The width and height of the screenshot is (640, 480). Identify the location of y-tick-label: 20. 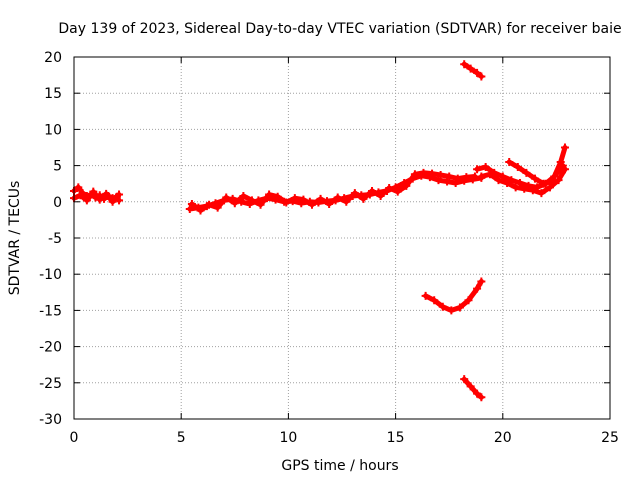
(53, 58).